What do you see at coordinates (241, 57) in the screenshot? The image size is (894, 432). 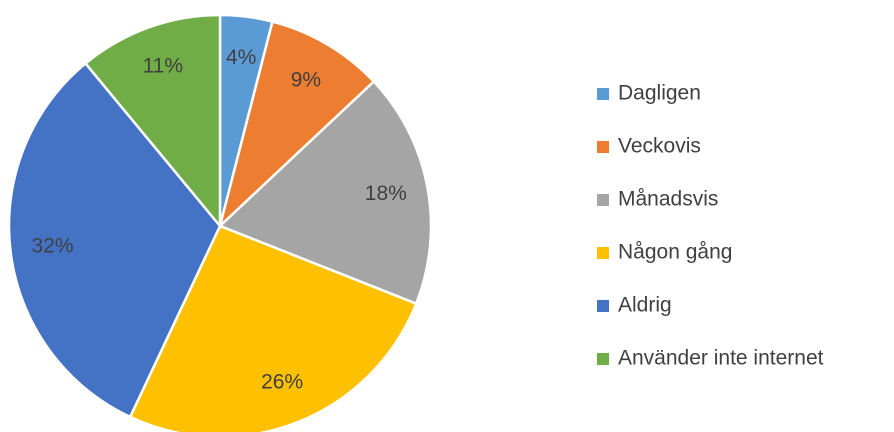 I see `data-label: 4%` at bounding box center [241, 57].